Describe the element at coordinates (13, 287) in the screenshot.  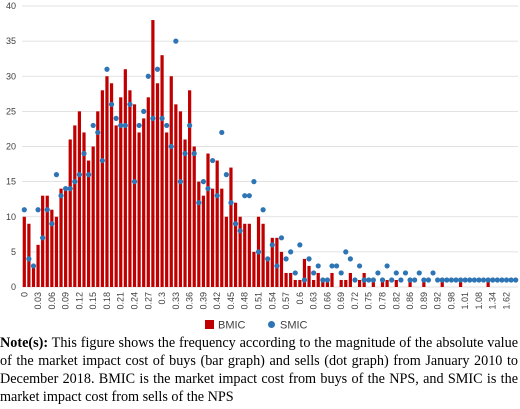
I see `y-tick-label: 0` at that location.